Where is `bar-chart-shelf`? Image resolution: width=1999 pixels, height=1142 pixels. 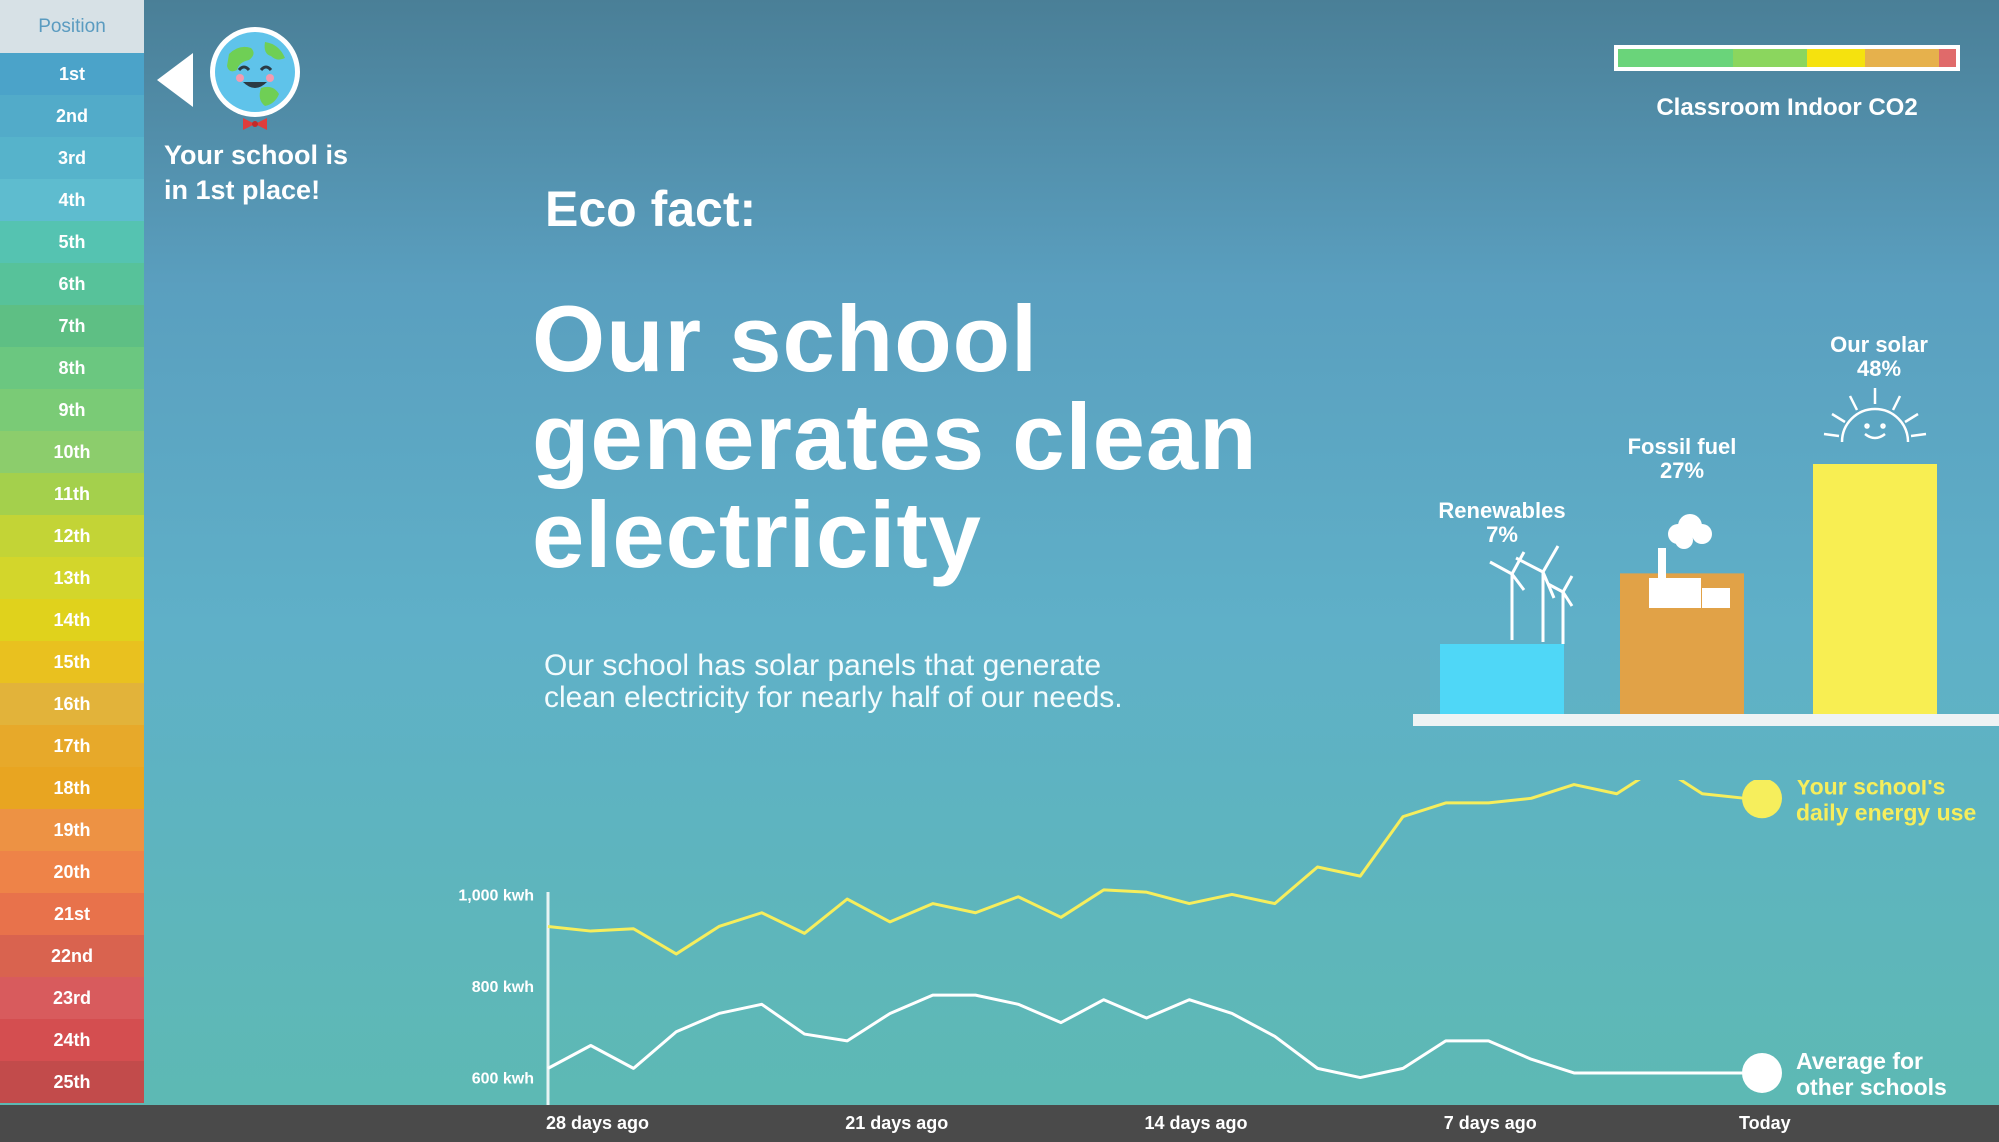
bar-chart-shelf is located at coordinates (1706, 720).